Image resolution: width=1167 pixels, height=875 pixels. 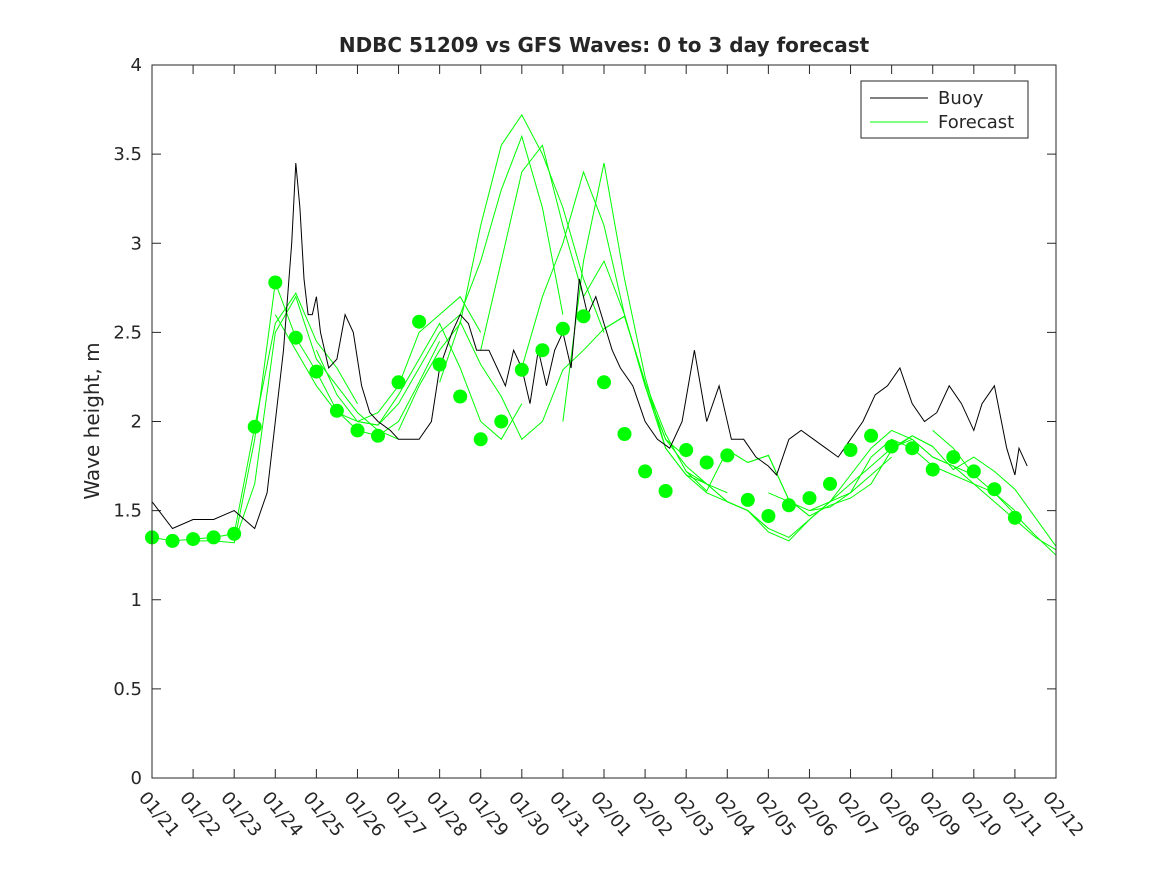 What do you see at coordinates (136, 778) in the screenshot?
I see `y-tick-label: 0` at bounding box center [136, 778].